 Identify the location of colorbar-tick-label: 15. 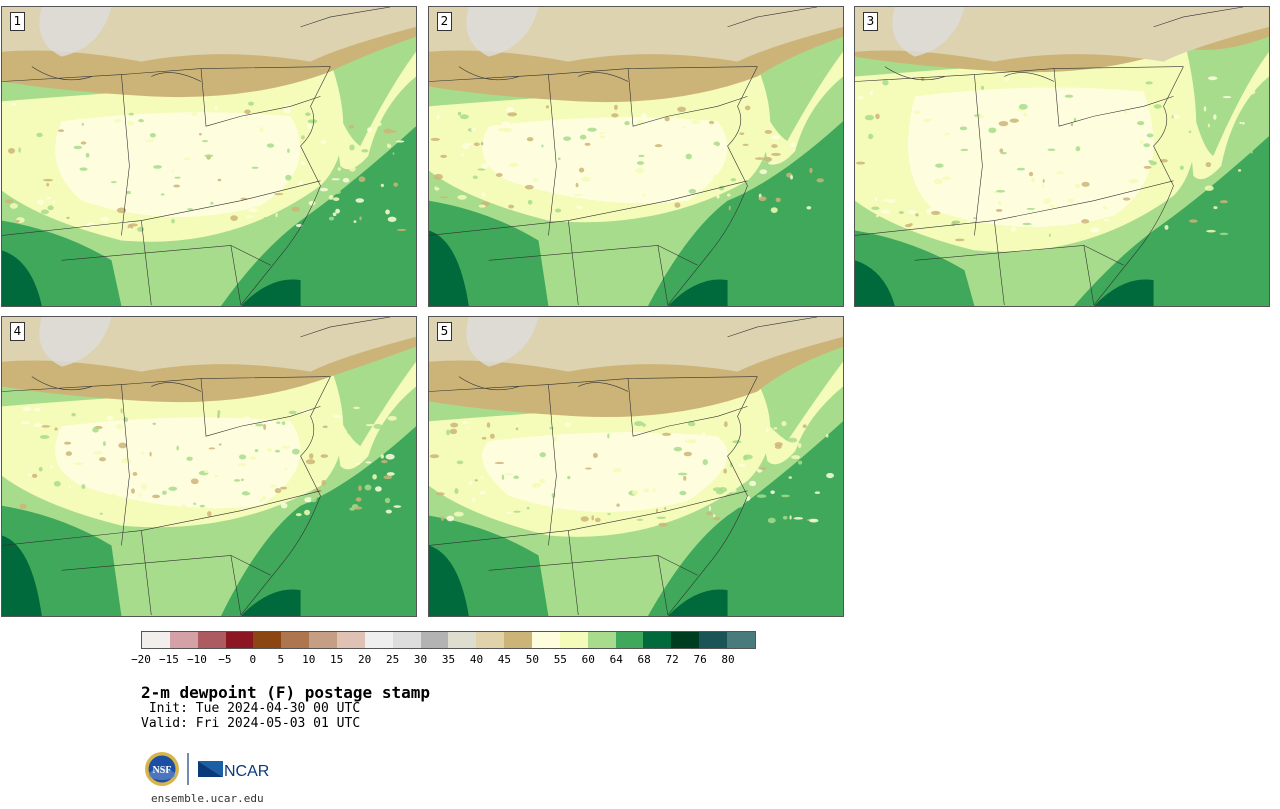
(337, 659).